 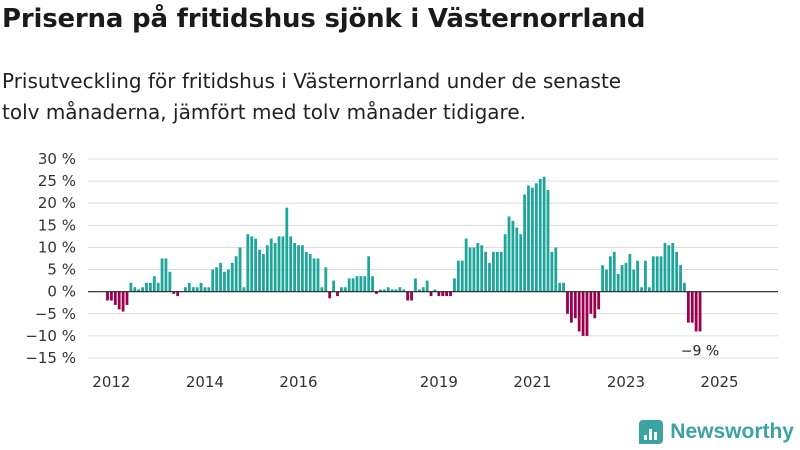 I want to click on brand-logo: Newsworthy, so click(x=716, y=432).